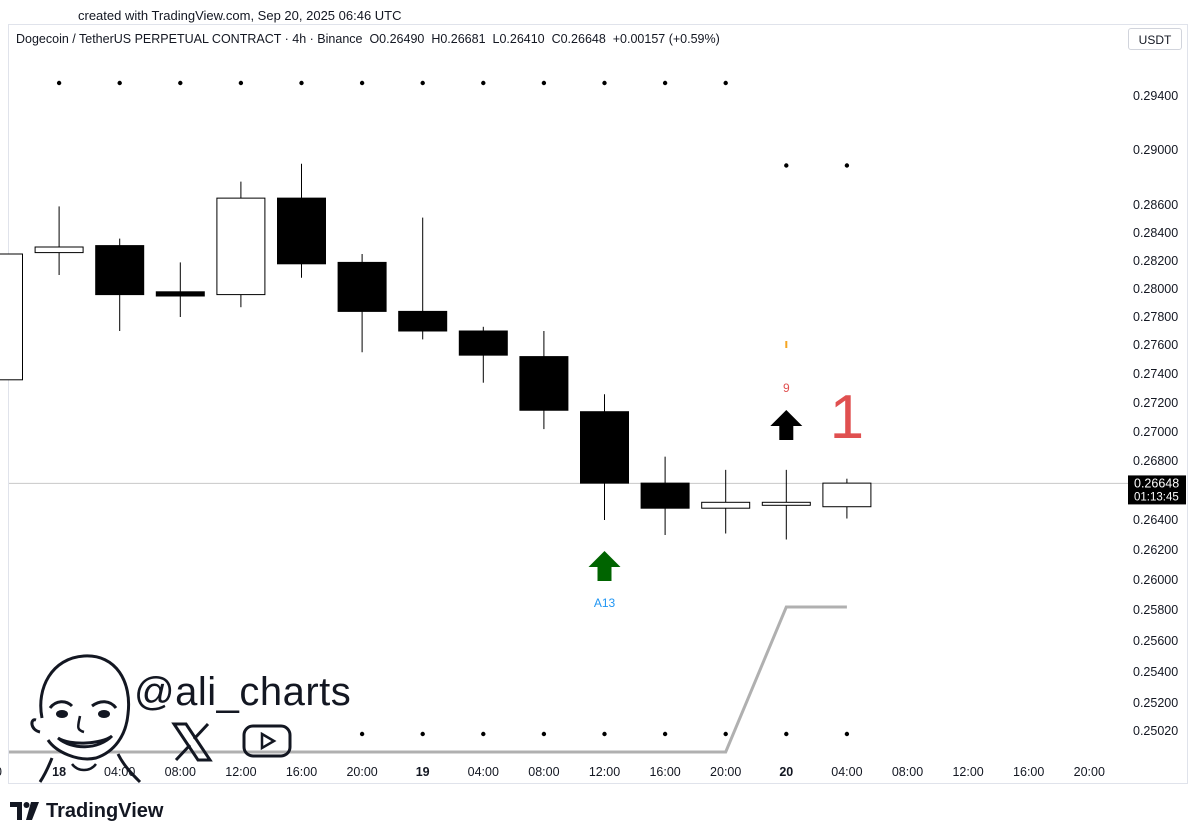  What do you see at coordinates (847, 417) in the screenshot?
I see `count-marker: 1` at bounding box center [847, 417].